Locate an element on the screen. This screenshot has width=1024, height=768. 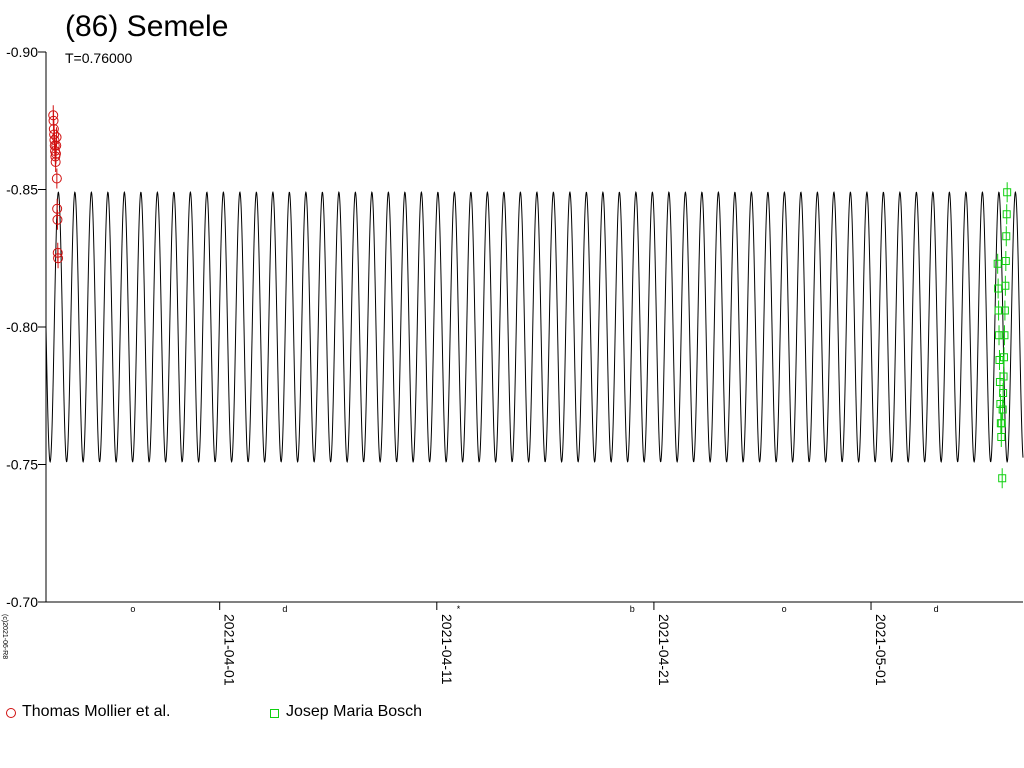
legend-item-mollier: Thomas Mollier et al. is located at coordinates (87, 712).